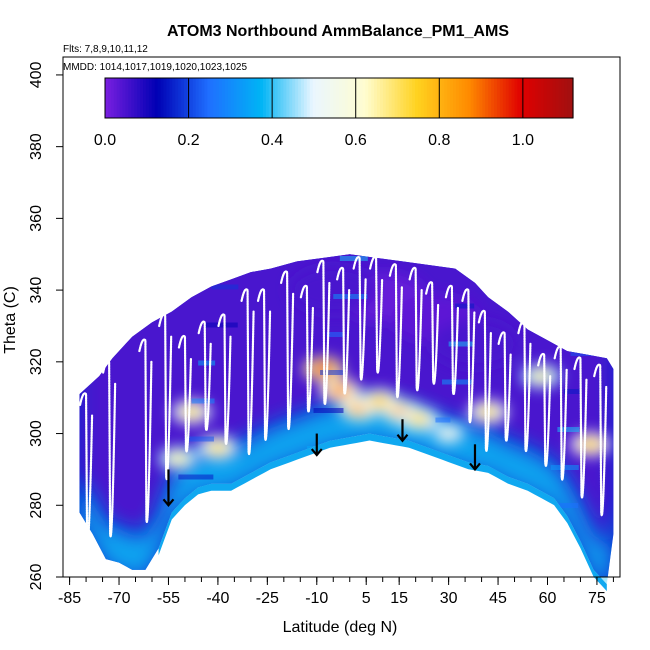 This screenshot has height=650, width=650. I want to click on x-tick-label: 30, so click(449, 598).